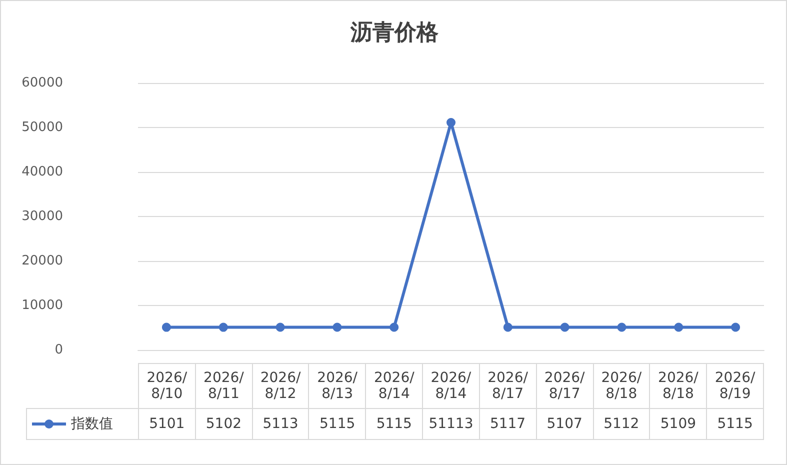  What do you see at coordinates (42, 261) in the screenshot?
I see `y-tick-label: 20000` at bounding box center [42, 261].